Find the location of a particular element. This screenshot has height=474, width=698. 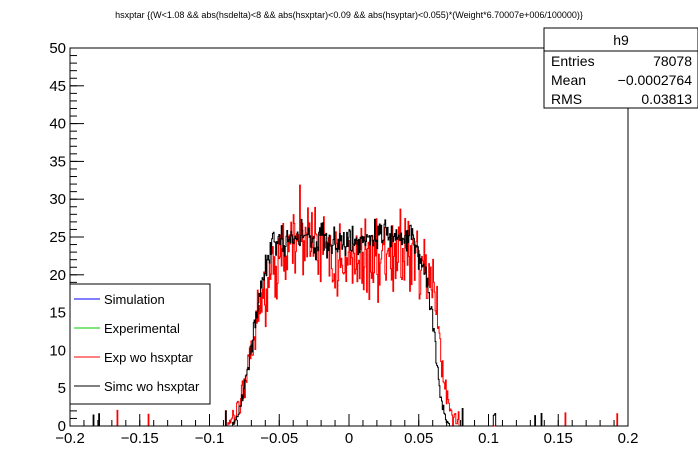

x-tick-label: −0.1 is located at coordinates (210, 438).